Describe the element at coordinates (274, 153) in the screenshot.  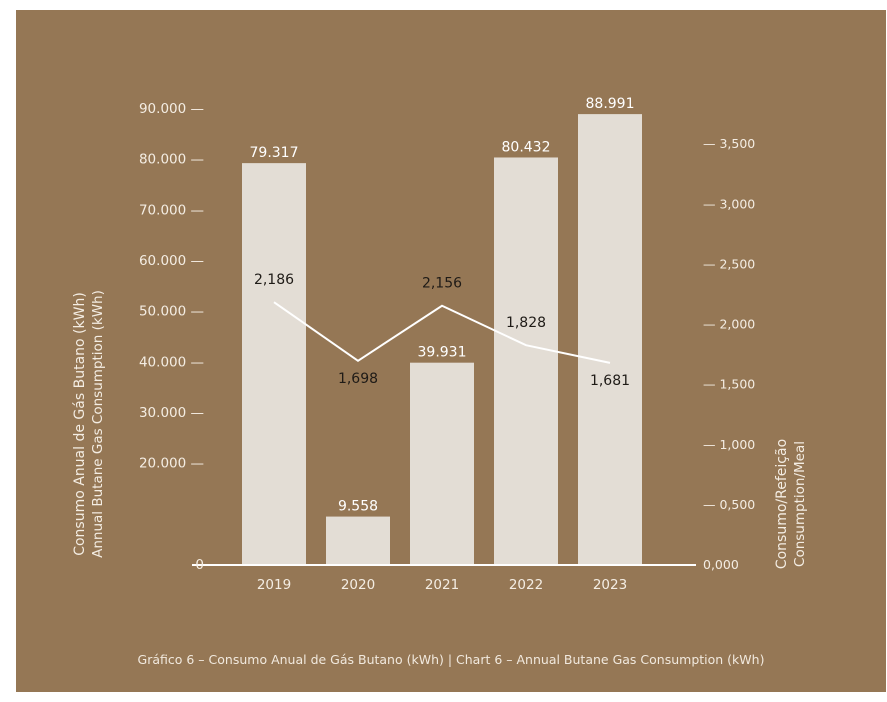
I see `bar-value-label: 79.317` at that location.